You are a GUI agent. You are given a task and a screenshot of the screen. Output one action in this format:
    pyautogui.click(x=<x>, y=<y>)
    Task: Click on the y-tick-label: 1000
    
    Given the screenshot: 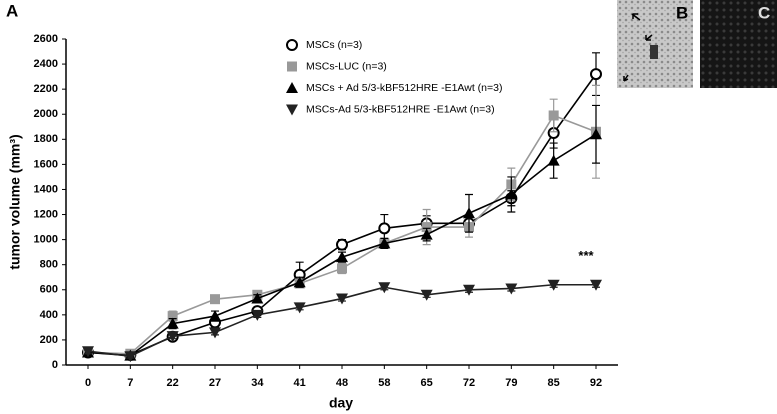 What is the action you would take?
    pyautogui.click(x=46, y=240)
    